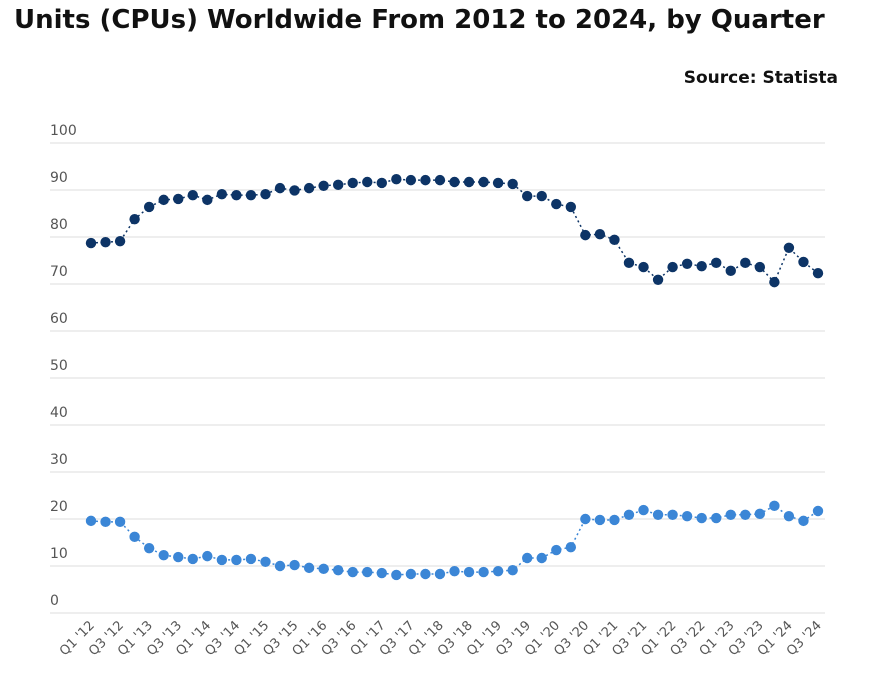  I want to click on y-tick-label: 0, so click(54, 601).